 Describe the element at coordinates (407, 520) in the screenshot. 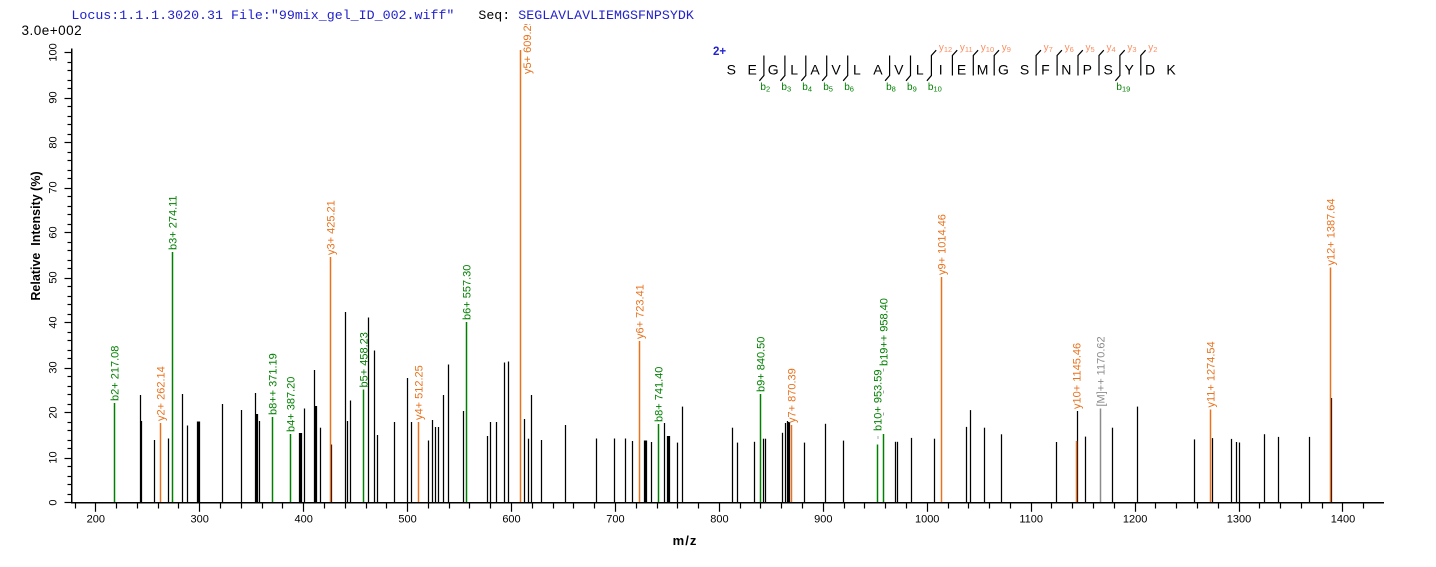

I see `svg-text: 500` at that location.